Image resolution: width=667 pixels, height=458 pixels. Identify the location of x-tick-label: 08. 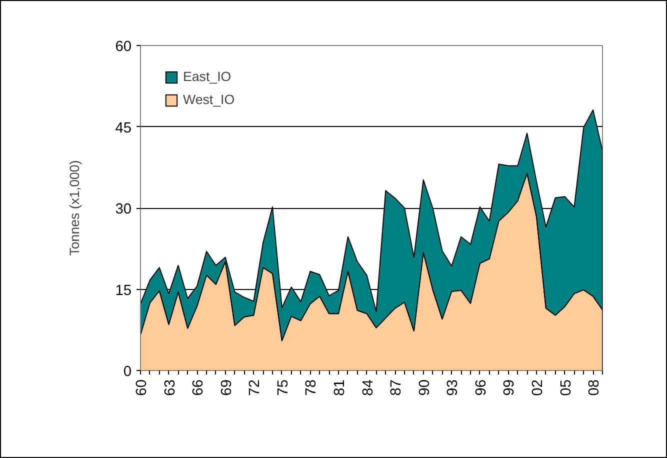
(594, 387).